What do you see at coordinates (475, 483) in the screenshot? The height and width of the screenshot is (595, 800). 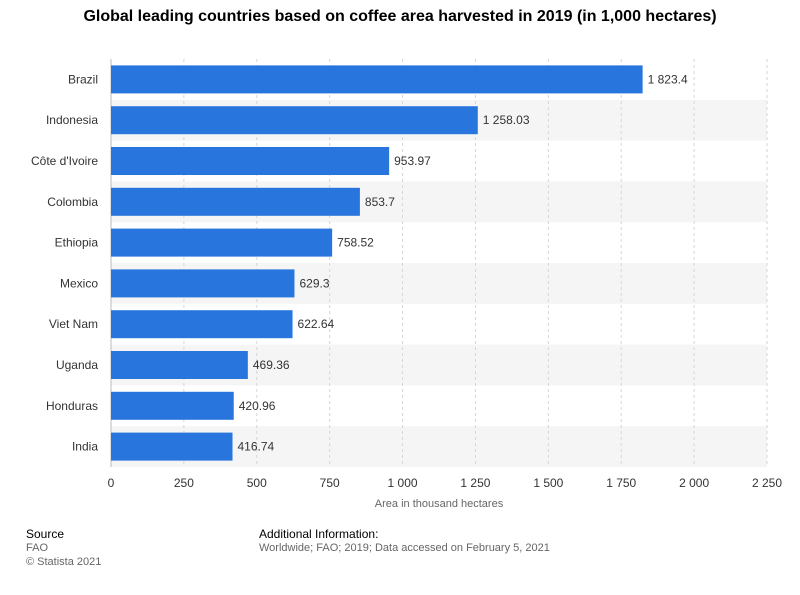 I see `x-tick-label: 1 250` at bounding box center [475, 483].